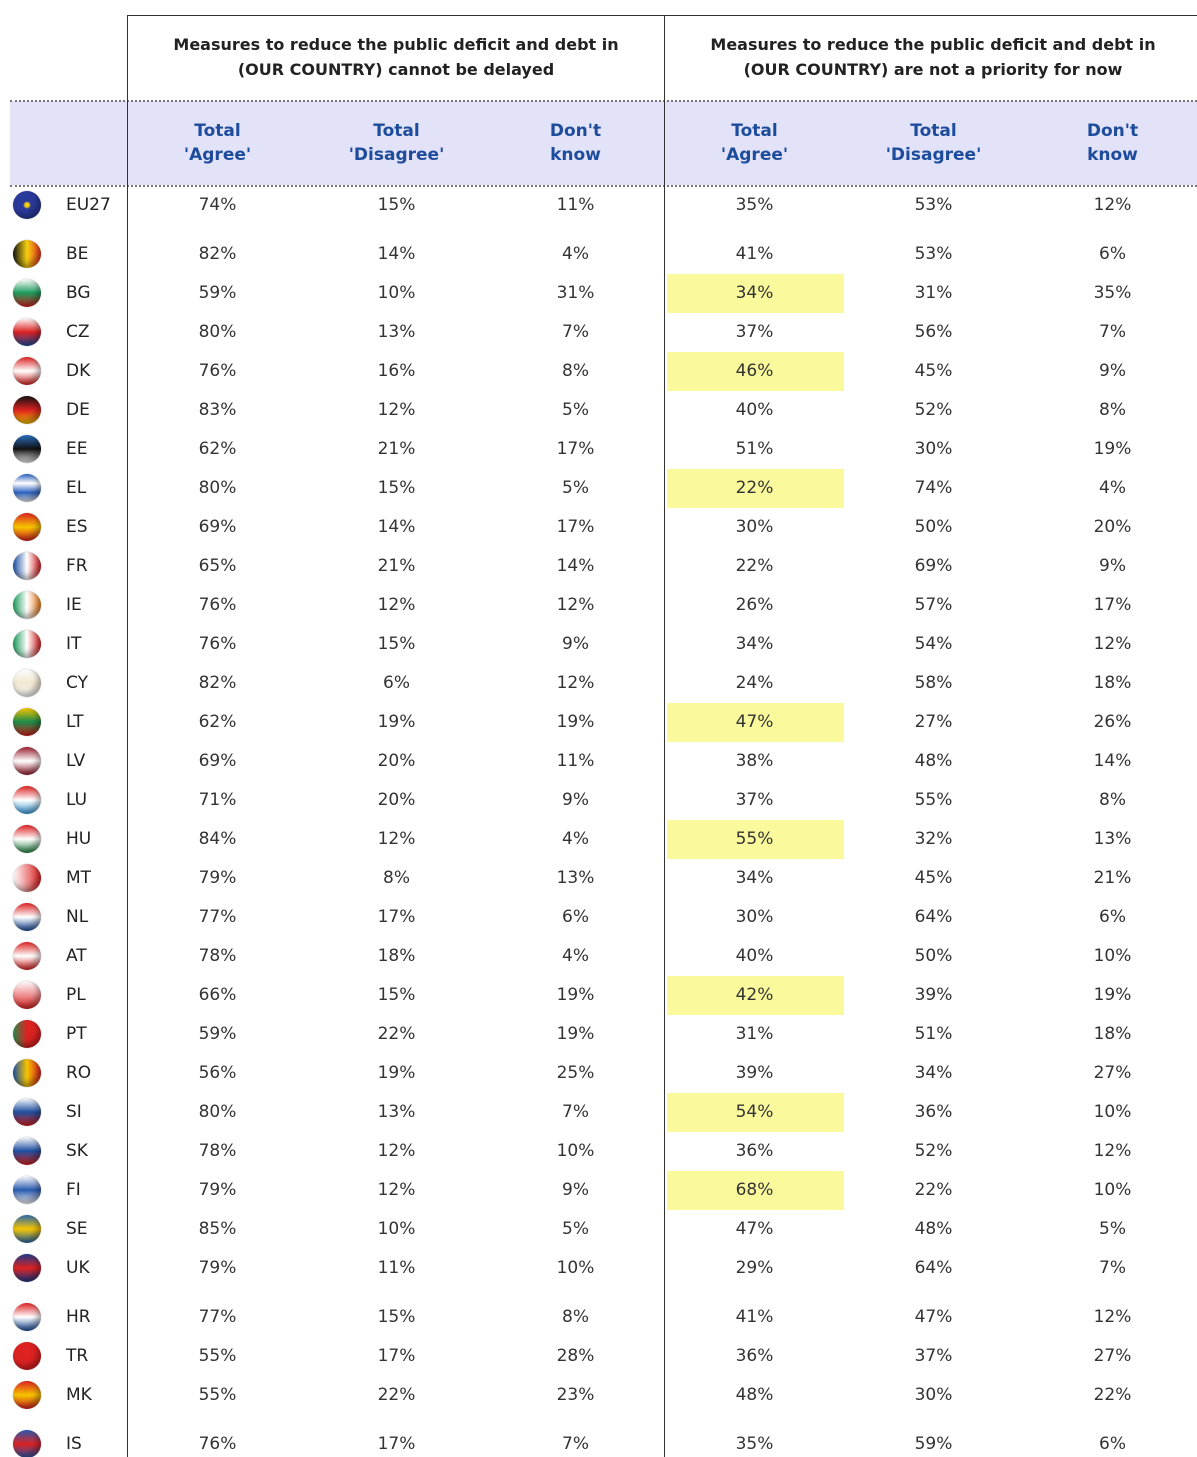 The image size is (1197, 1457). I want to click on country-code: FI, so click(73, 1190).